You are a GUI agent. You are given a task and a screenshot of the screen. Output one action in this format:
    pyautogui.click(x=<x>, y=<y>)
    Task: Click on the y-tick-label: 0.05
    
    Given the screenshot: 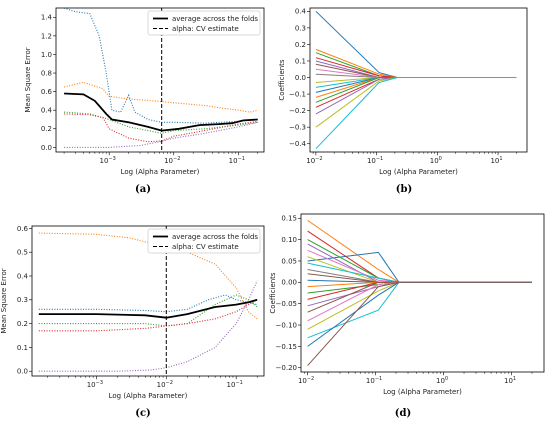 What is the action you would take?
    pyautogui.click(x=289, y=261)
    